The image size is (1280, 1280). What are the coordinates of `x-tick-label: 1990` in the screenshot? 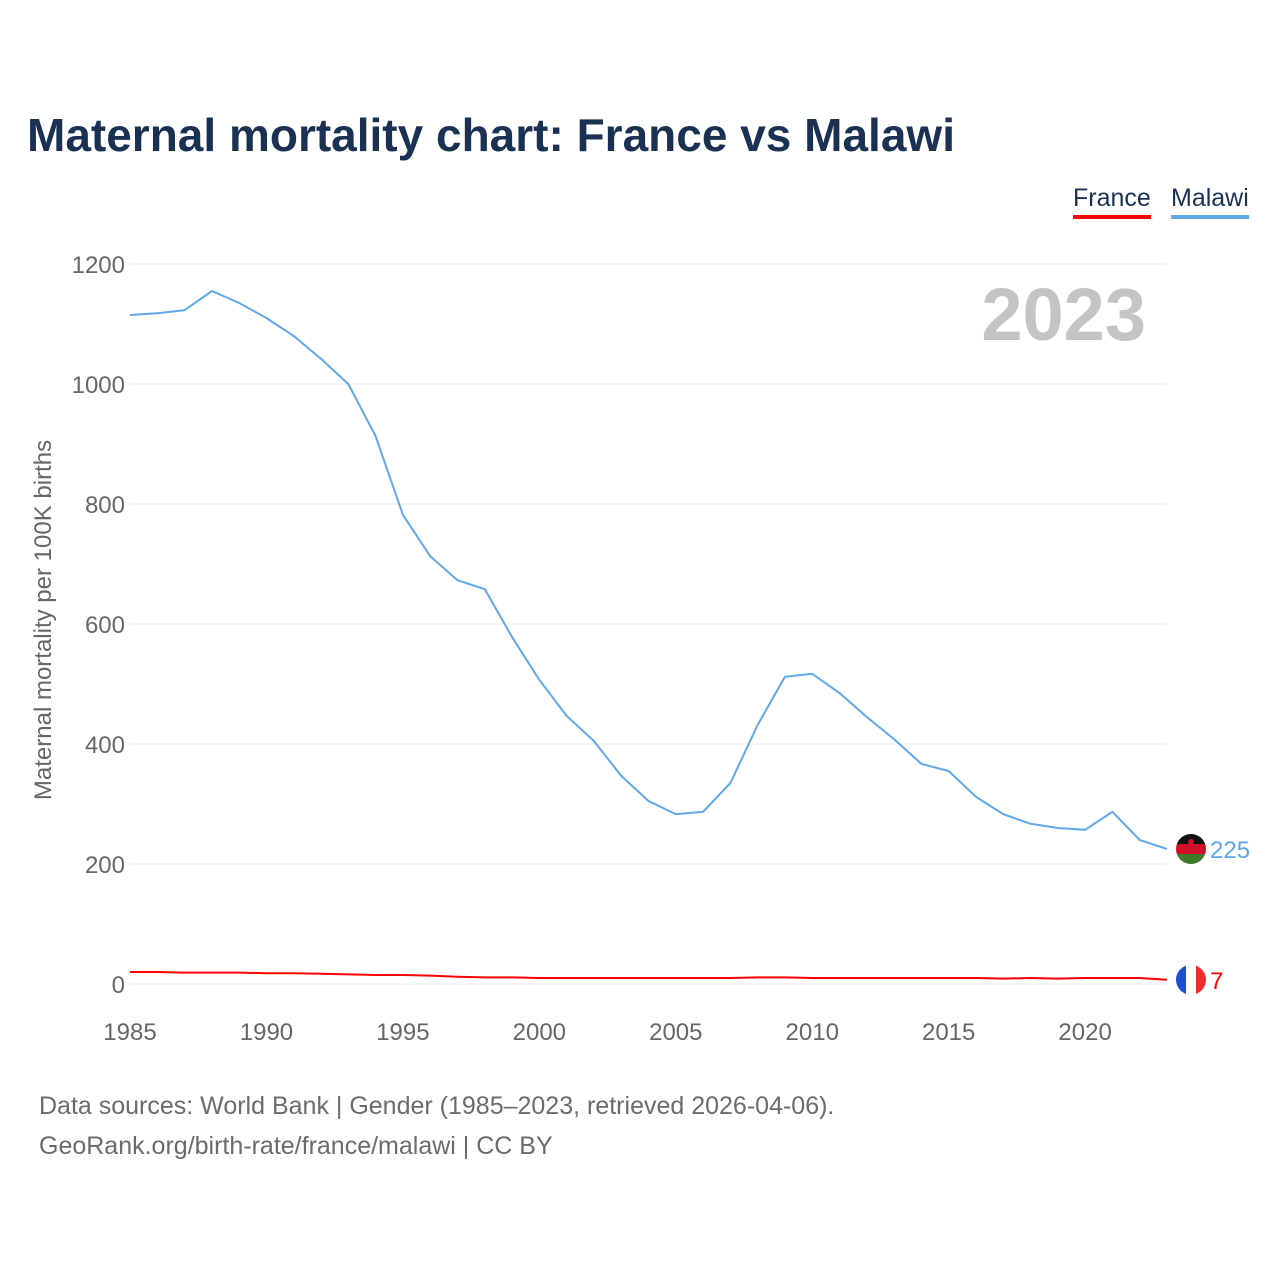 It's located at (266, 1032).